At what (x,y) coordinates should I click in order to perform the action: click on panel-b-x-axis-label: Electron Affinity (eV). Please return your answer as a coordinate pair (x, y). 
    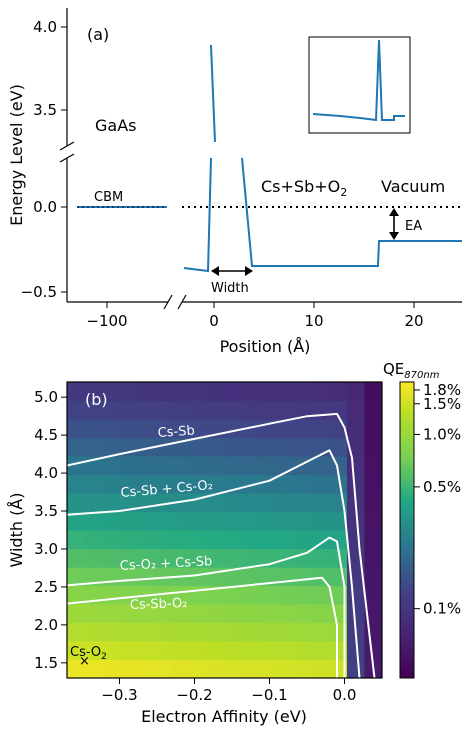
    Looking at the image, I should click on (224, 716).